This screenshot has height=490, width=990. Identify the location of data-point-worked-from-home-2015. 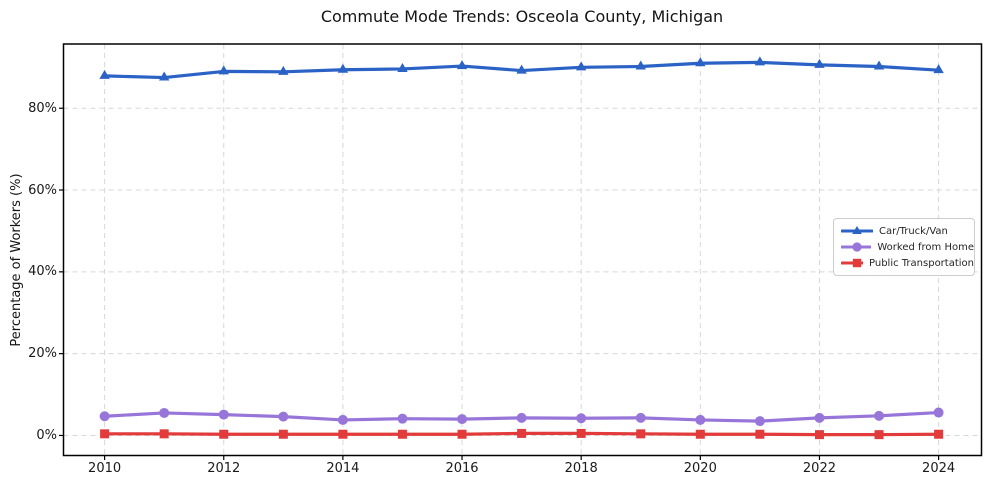
(402, 418).